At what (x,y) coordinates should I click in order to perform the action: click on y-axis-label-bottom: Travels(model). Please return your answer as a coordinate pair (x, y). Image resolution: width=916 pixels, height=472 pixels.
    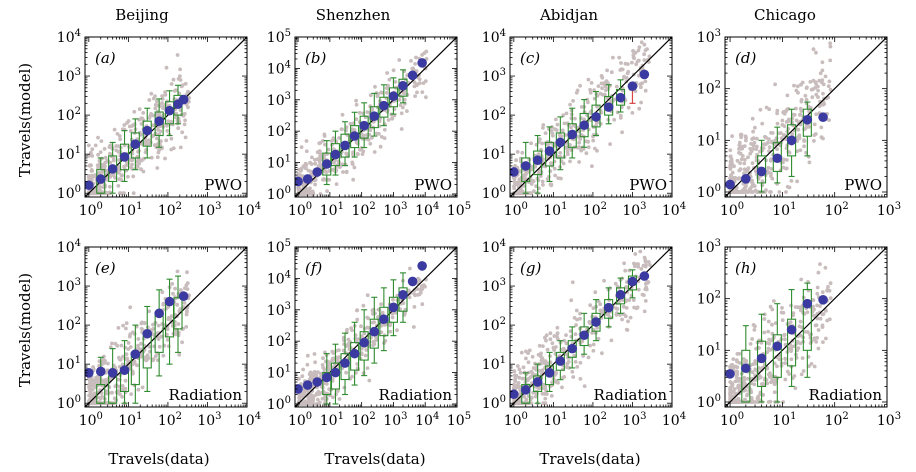
    Looking at the image, I should click on (25, 330).